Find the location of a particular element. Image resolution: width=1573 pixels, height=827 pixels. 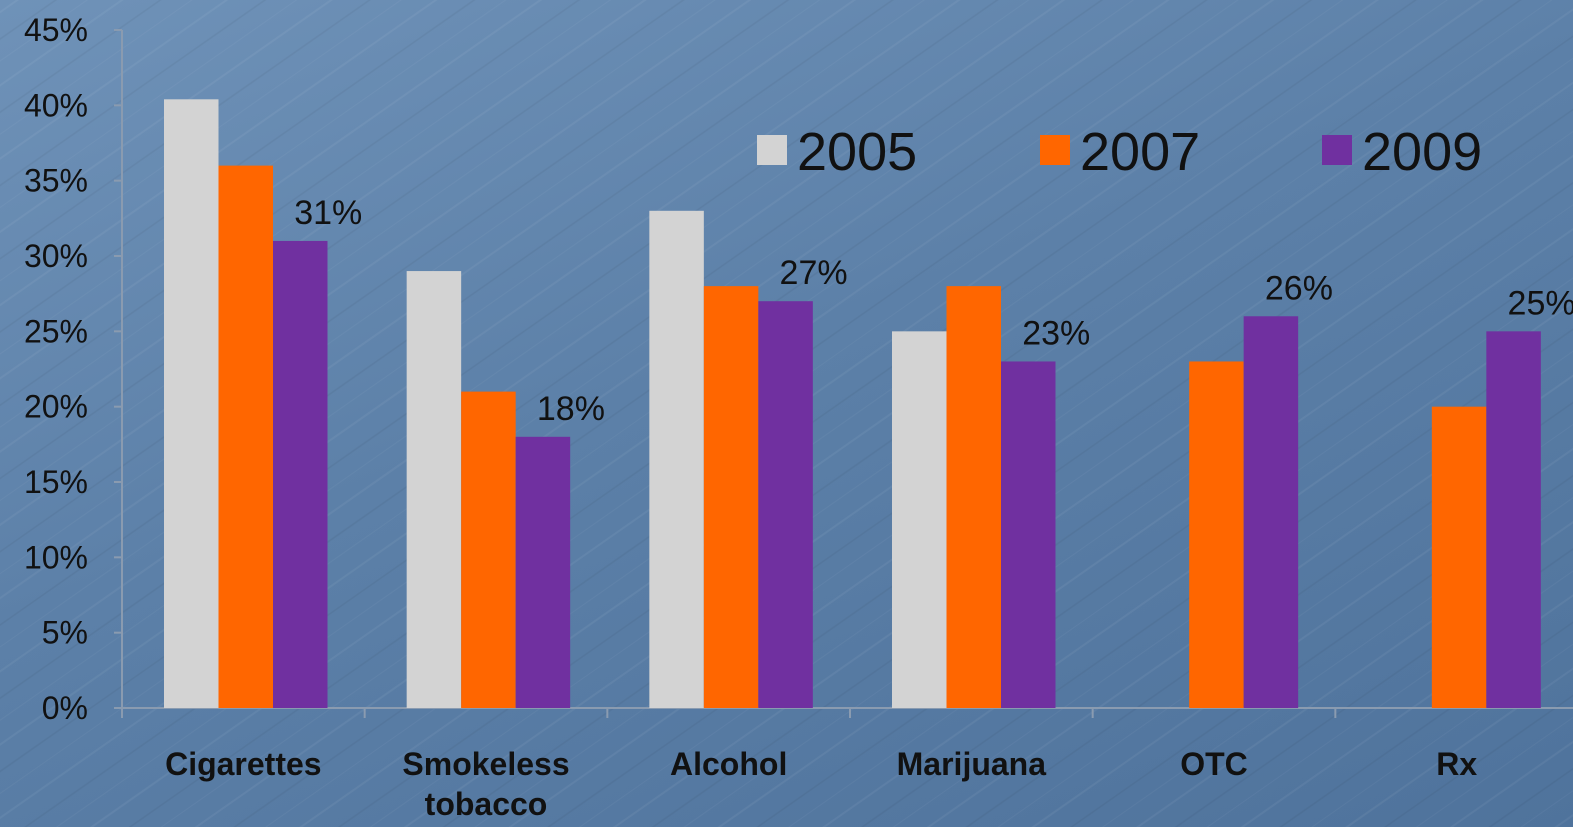

y-tick-label: 45% is located at coordinates (56, 30).